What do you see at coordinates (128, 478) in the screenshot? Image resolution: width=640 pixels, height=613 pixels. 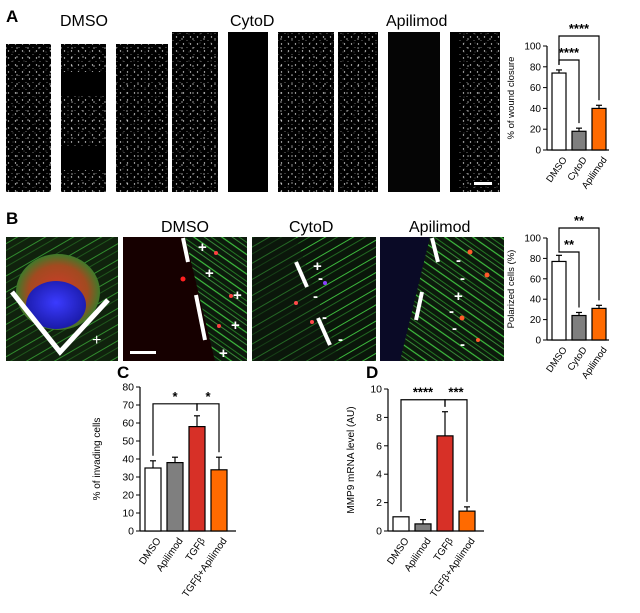 I see `y-tick-label: 30` at bounding box center [128, 478].